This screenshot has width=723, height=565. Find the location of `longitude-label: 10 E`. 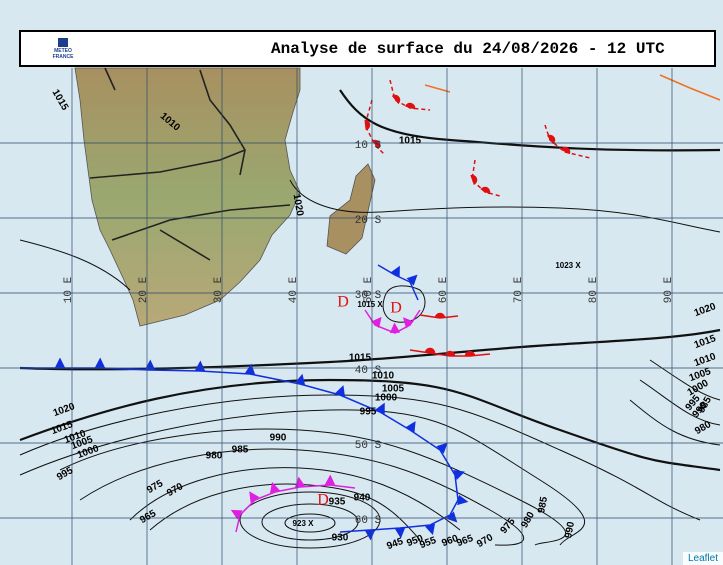

longitude-label: 10 E is located at coordinates (69, 289).